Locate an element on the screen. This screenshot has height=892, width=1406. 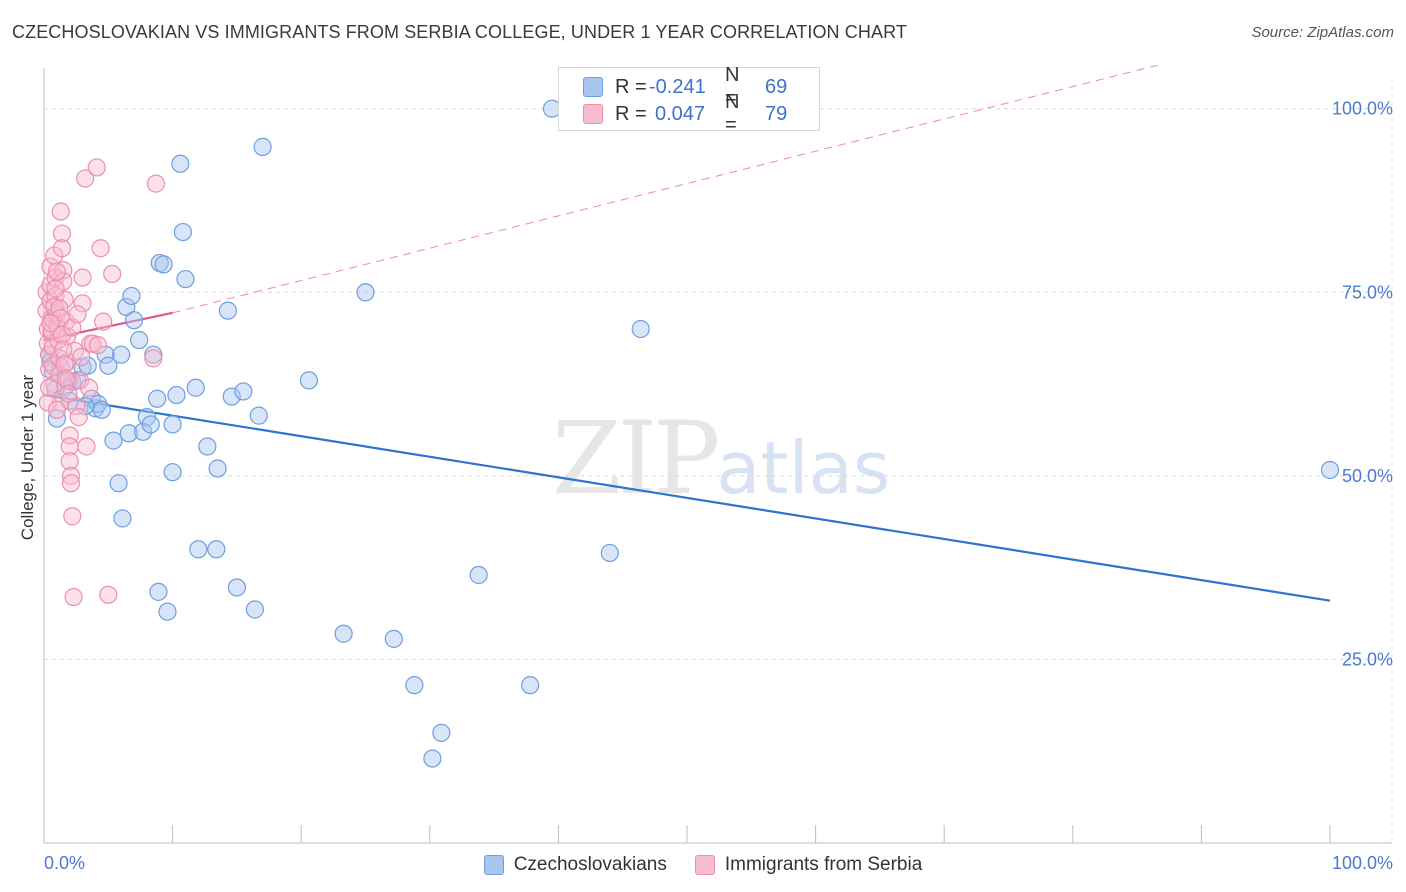
x-tick-label: 100.0% is located at coordinates (1362, 863).